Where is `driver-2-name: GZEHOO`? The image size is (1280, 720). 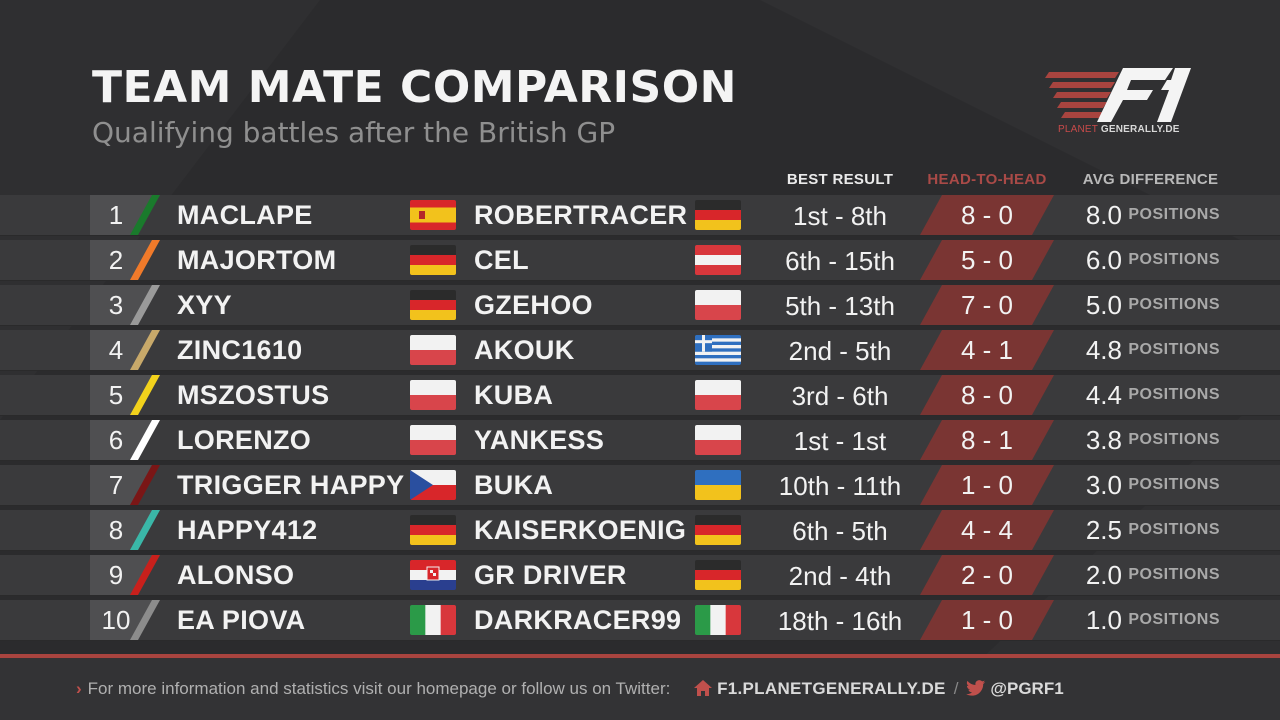 driver-2-name: GZEHOO is located at coordinates (533, 305).